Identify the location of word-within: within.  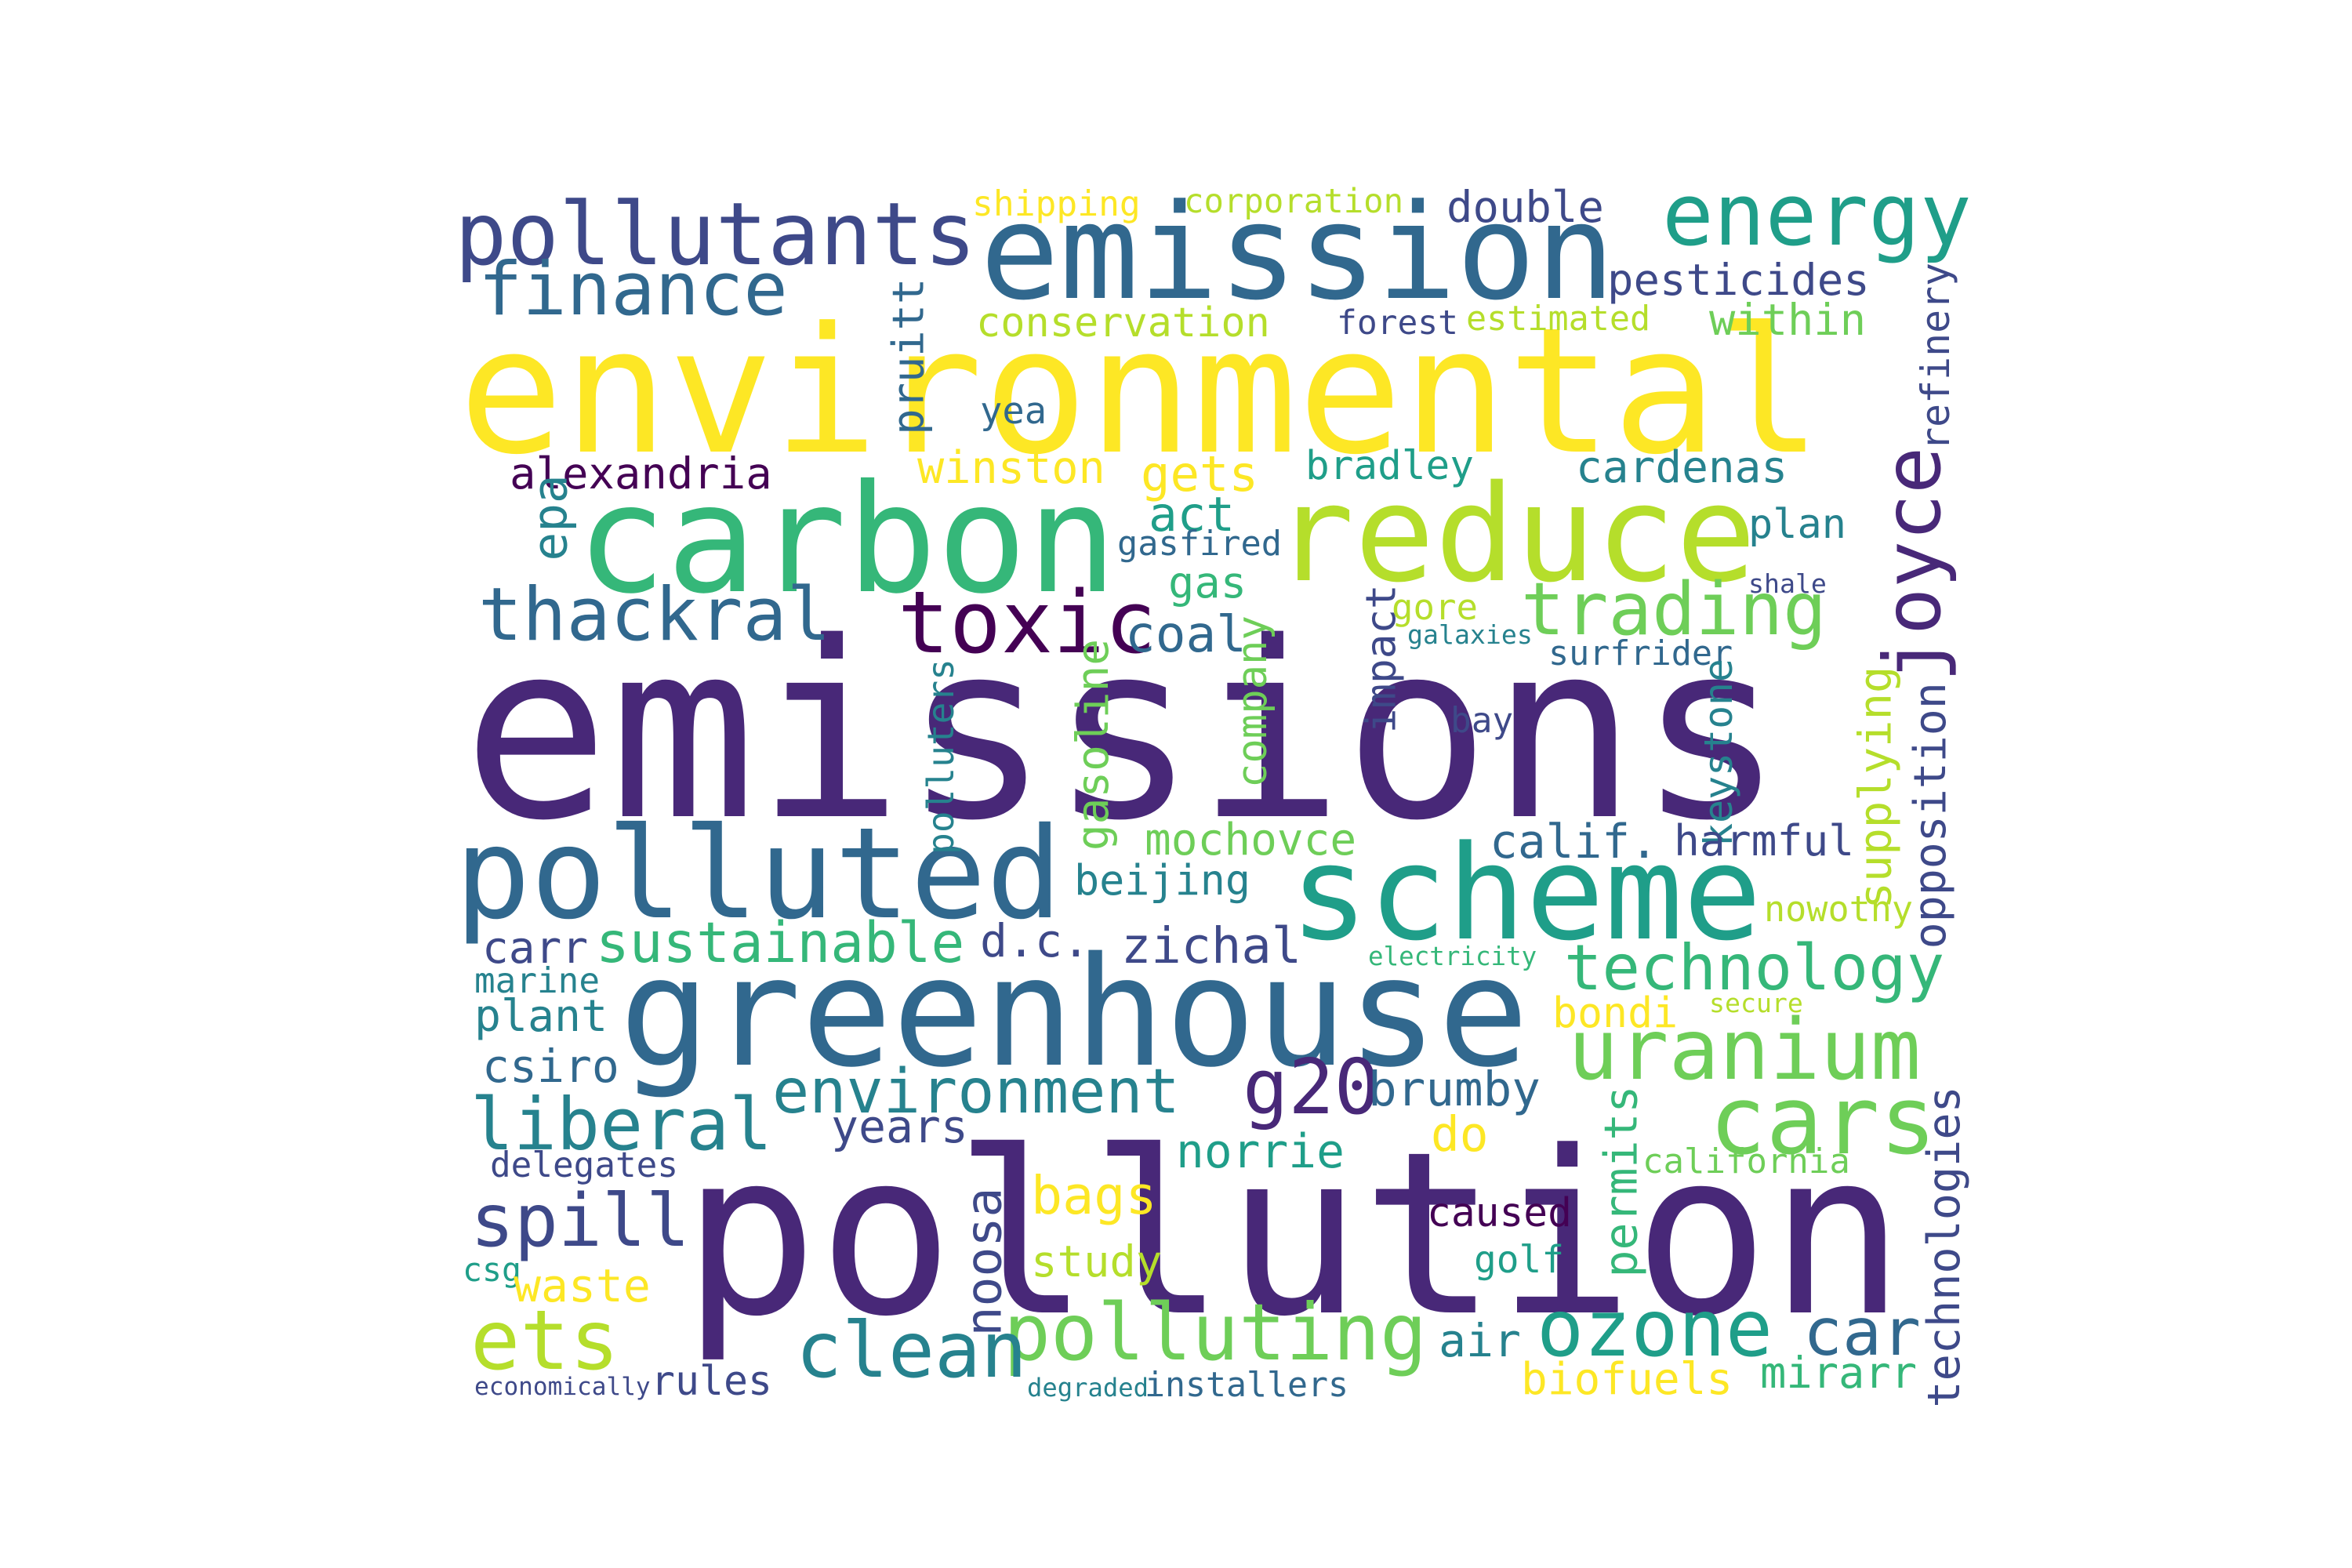
(1788, 321).